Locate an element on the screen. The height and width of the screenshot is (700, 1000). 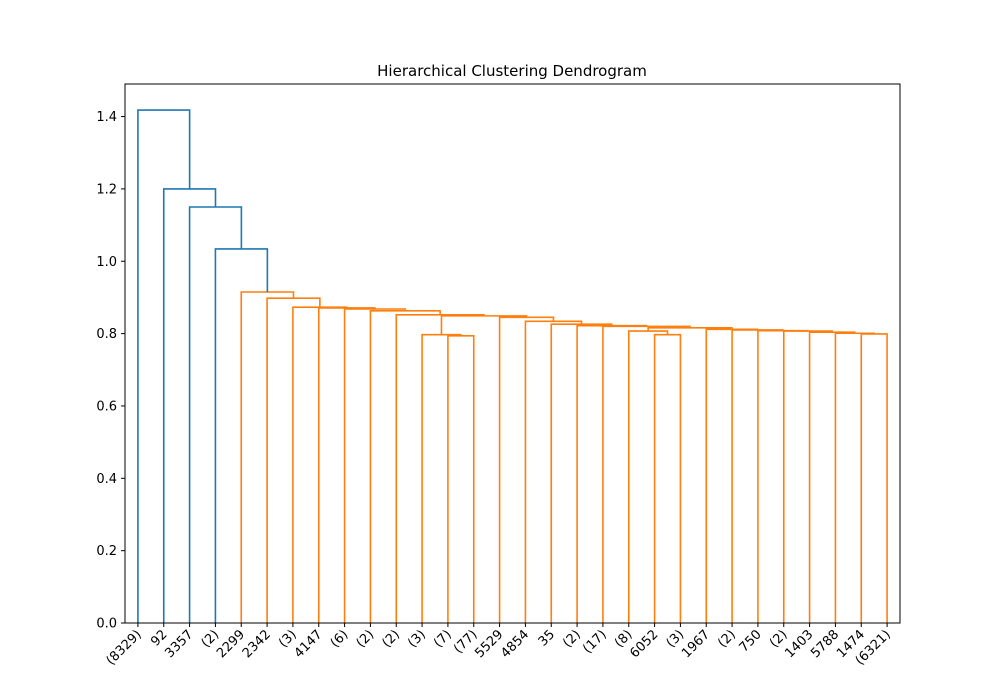
y-tick-label: 0.8 is located at coordinates (106, 334).